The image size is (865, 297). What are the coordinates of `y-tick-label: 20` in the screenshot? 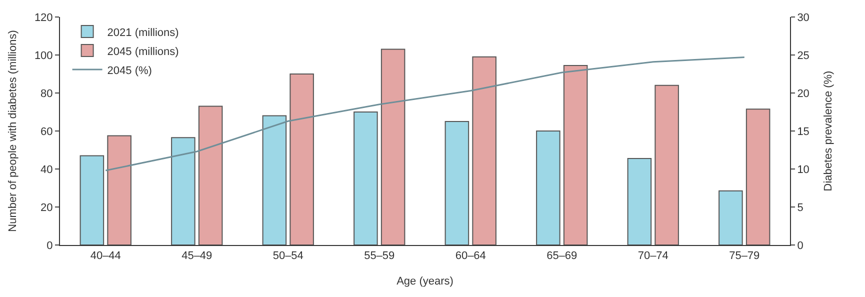 It's located at (46, 208).